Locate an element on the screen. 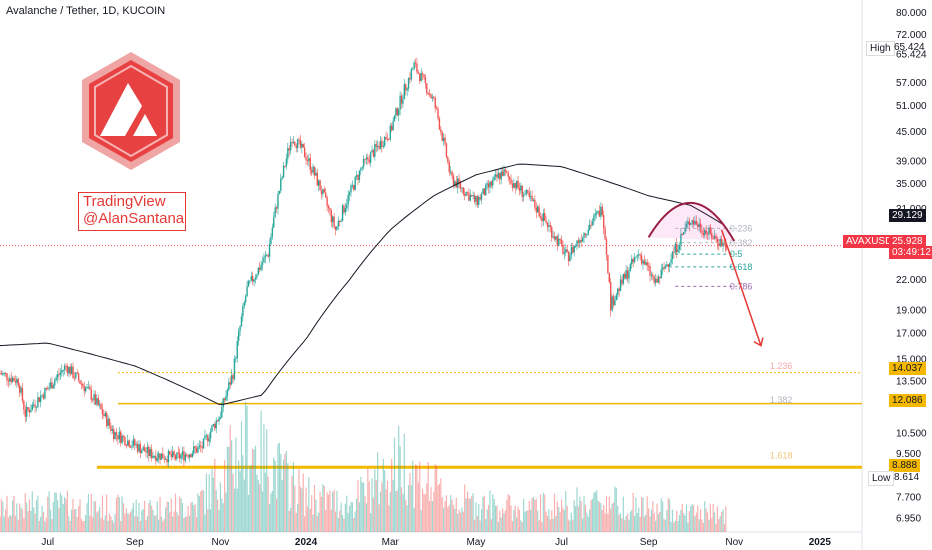 This screenshot has width=932, height=550. avalanche-logo-icon is located at coordinates (131, 111).